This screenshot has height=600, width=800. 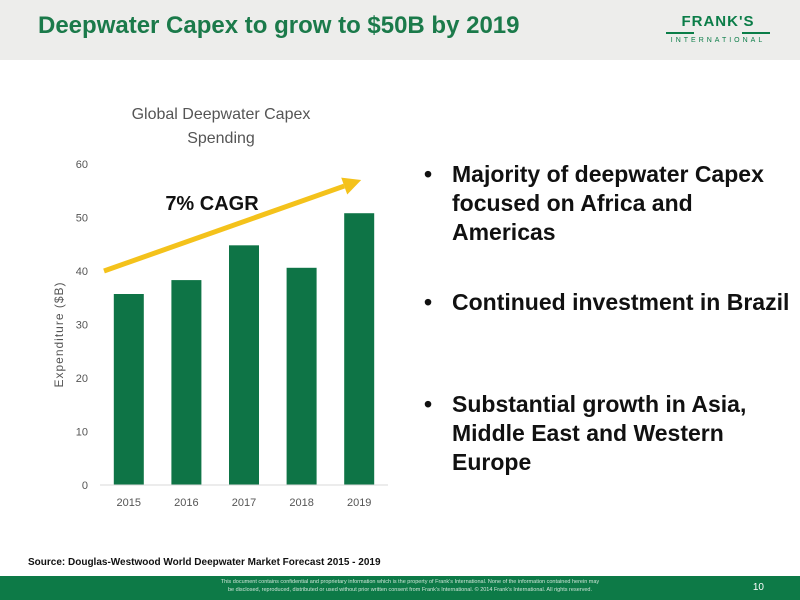 I want to click on bars, so click(x=244, y=349).